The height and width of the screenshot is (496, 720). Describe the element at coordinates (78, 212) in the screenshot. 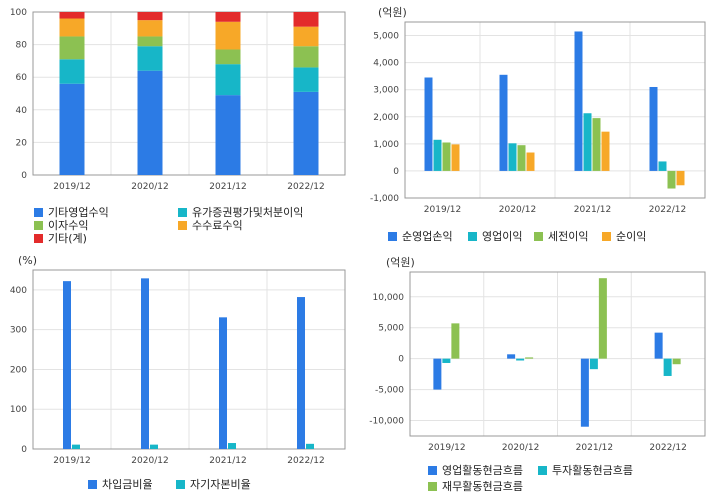

I see `legend-label: 기타영업수익` at that location.